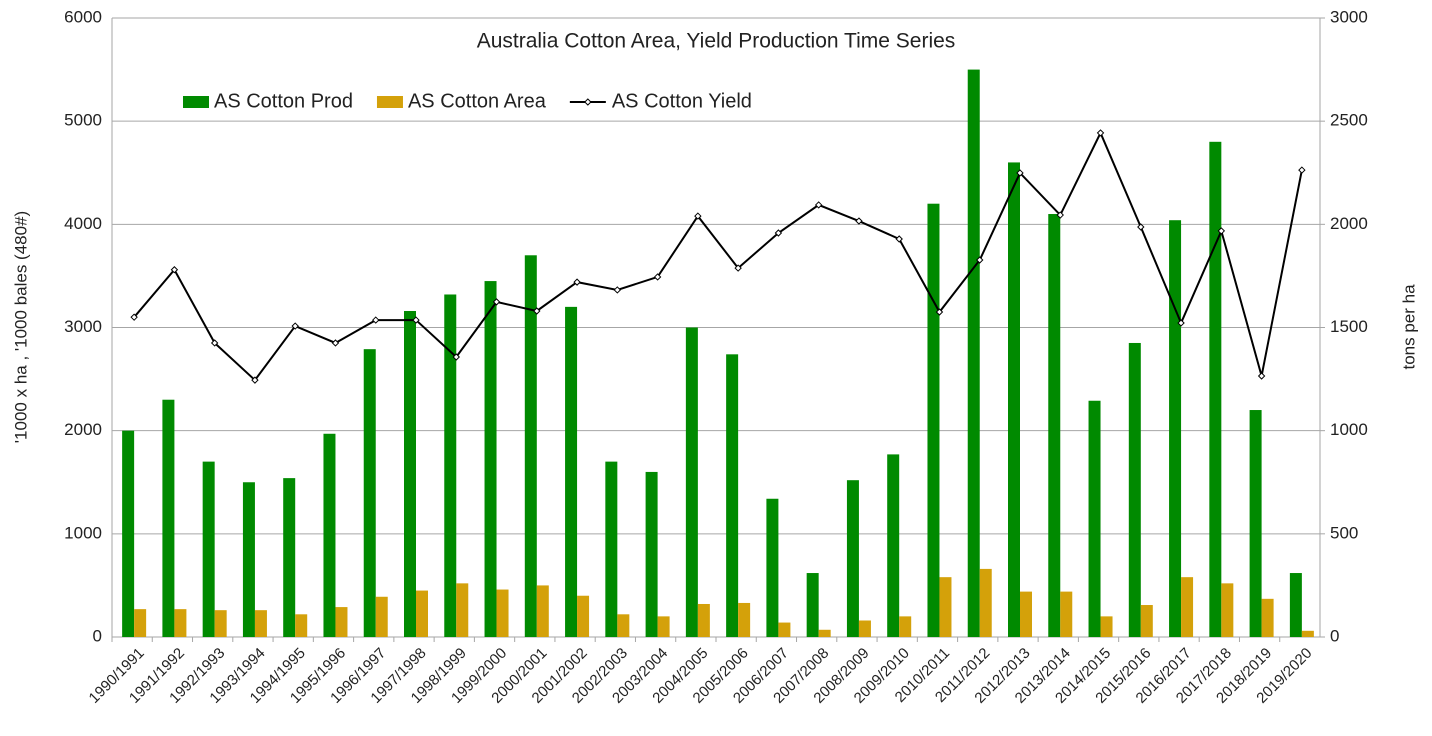  Describe the element at coordinates (1349, 120) in the screenshot. I see `y2-tick-label: 2500` at that location.